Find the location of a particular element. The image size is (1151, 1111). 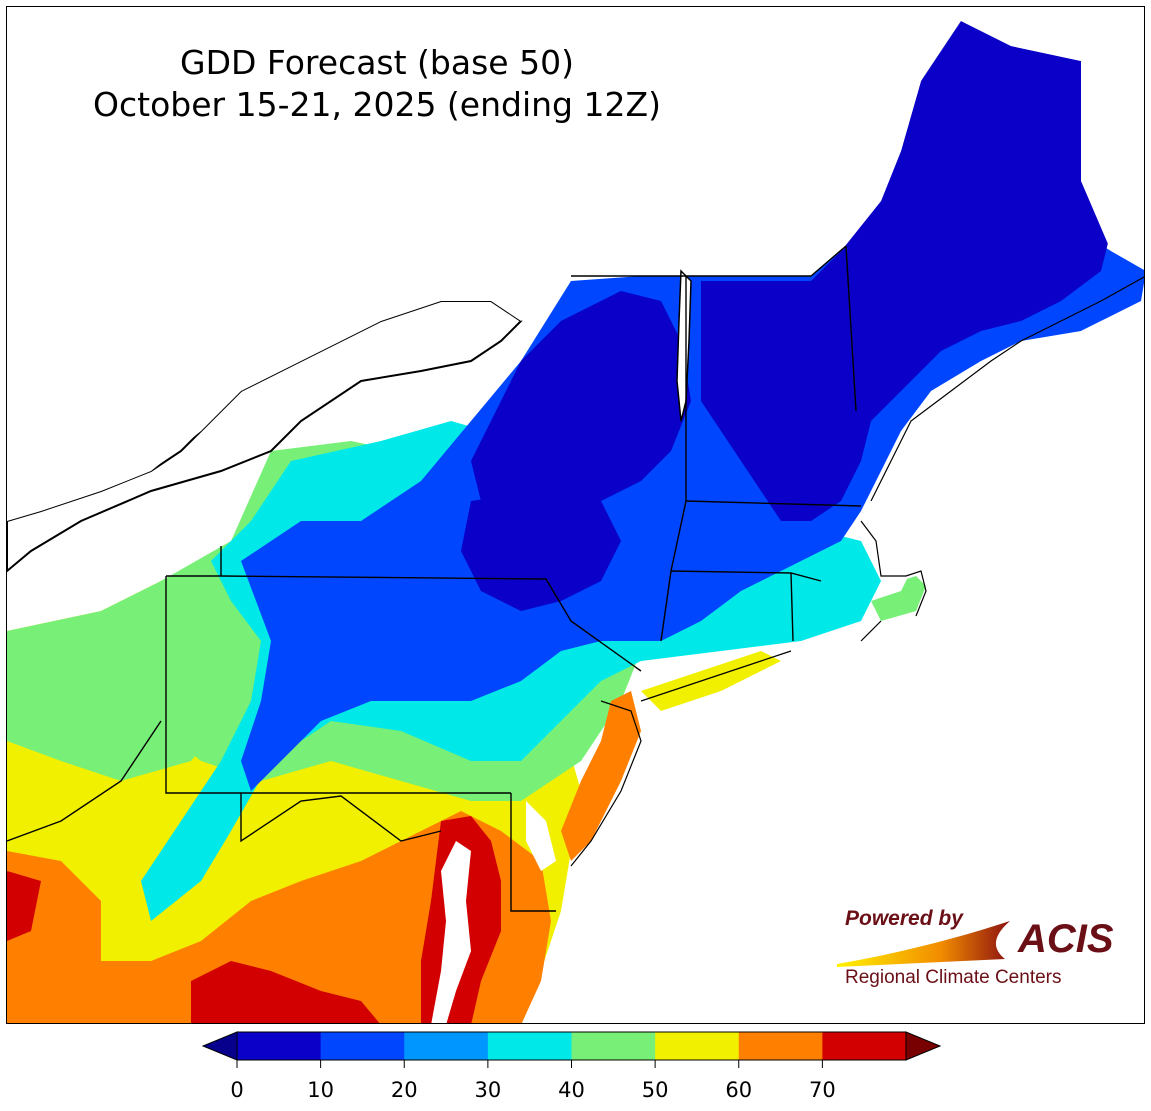

colorbar-under-arrow is located at coordinates (219, 1046).